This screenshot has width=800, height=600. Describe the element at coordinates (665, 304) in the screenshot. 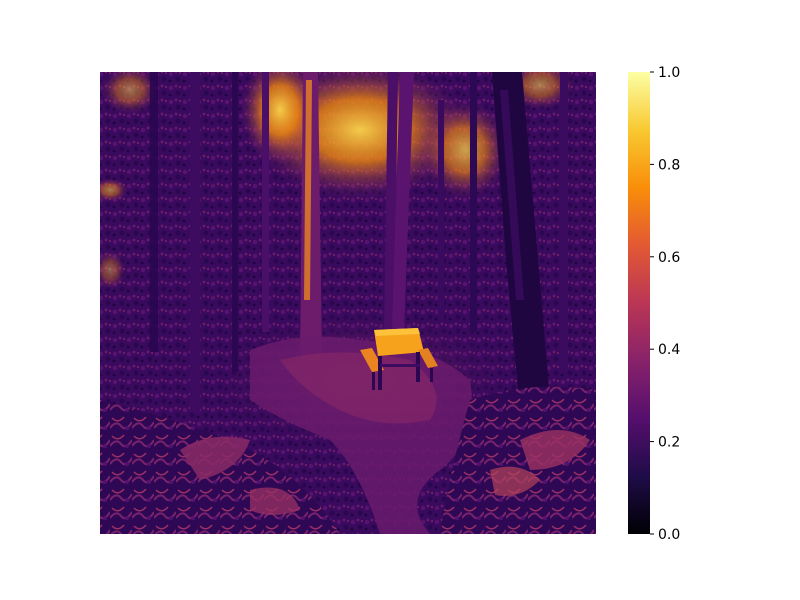

I see `colorbar-ticks: 0.0 0.2 0.4 0.6 0.8 1.0` at that location.